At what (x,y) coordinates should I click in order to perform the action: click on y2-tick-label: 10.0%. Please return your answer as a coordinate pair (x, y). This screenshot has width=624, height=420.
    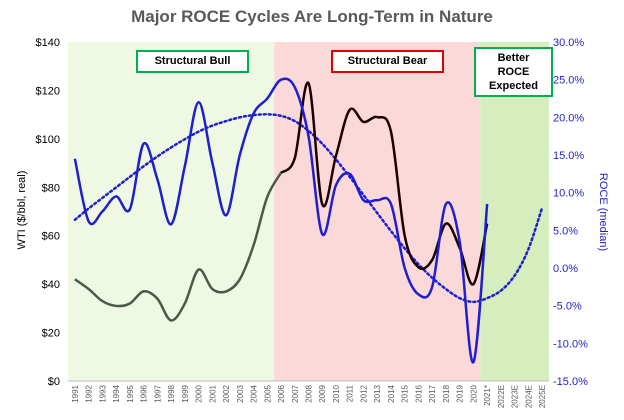
    Looking at the image, I should click on (568, 194).